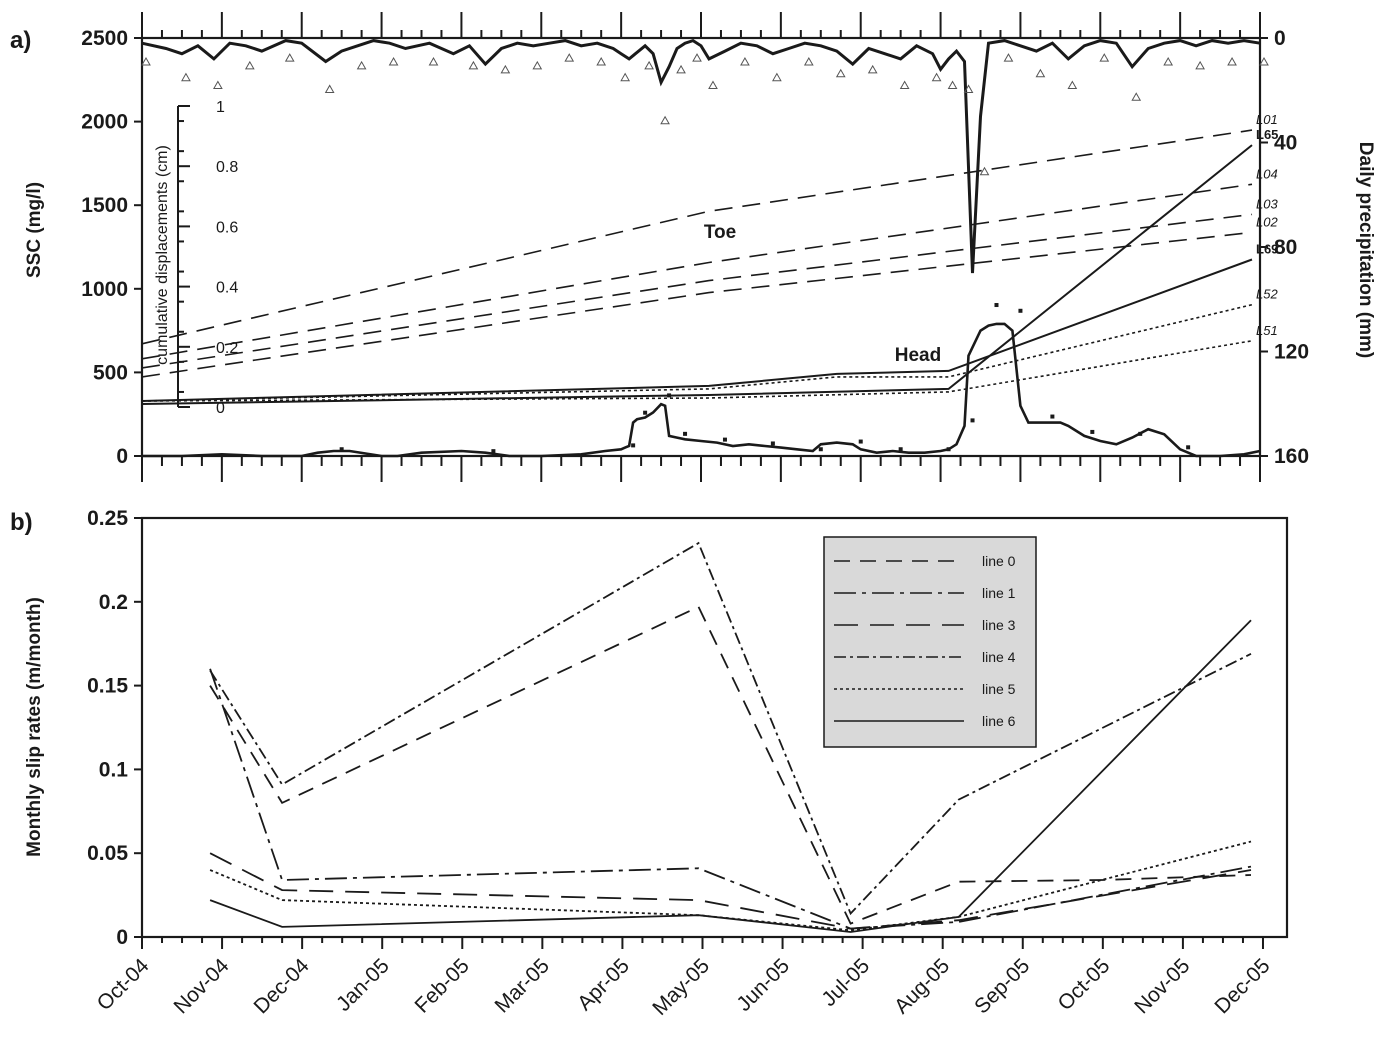 This screenshot has width=1393, height=1059. Describe the element at coordinates (110, 372) in the screenshot. I see `ssc-tick-label: 500` at that location.